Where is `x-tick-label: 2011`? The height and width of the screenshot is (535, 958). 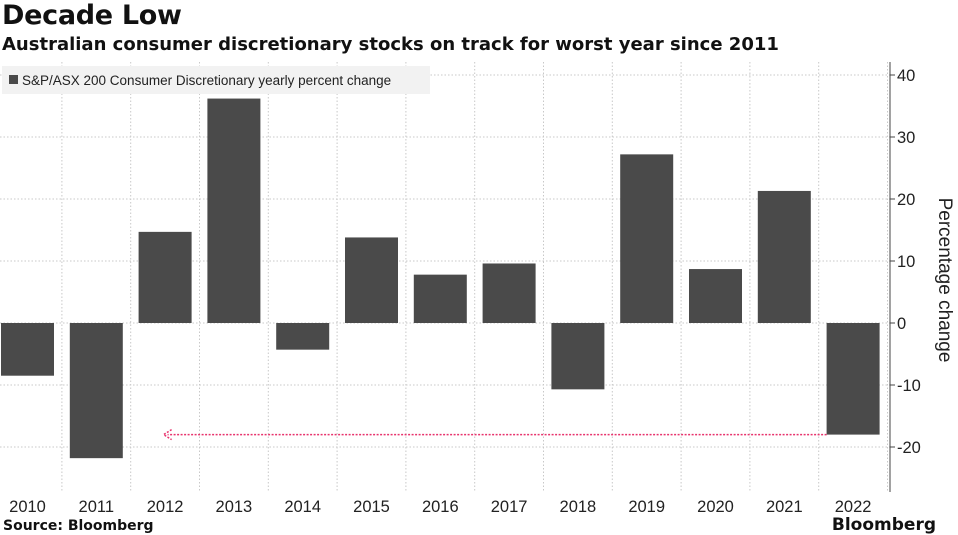 x-tick-label: 2011 is located at coordinates (96, 507).